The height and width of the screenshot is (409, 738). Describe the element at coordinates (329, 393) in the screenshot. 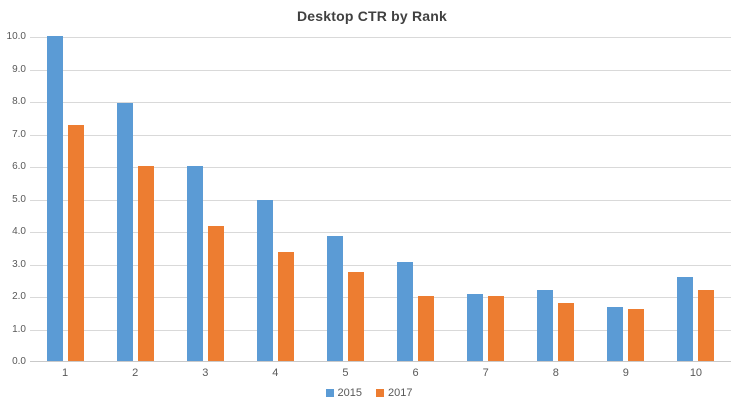

I see `legend-swatch-2015` at that location.